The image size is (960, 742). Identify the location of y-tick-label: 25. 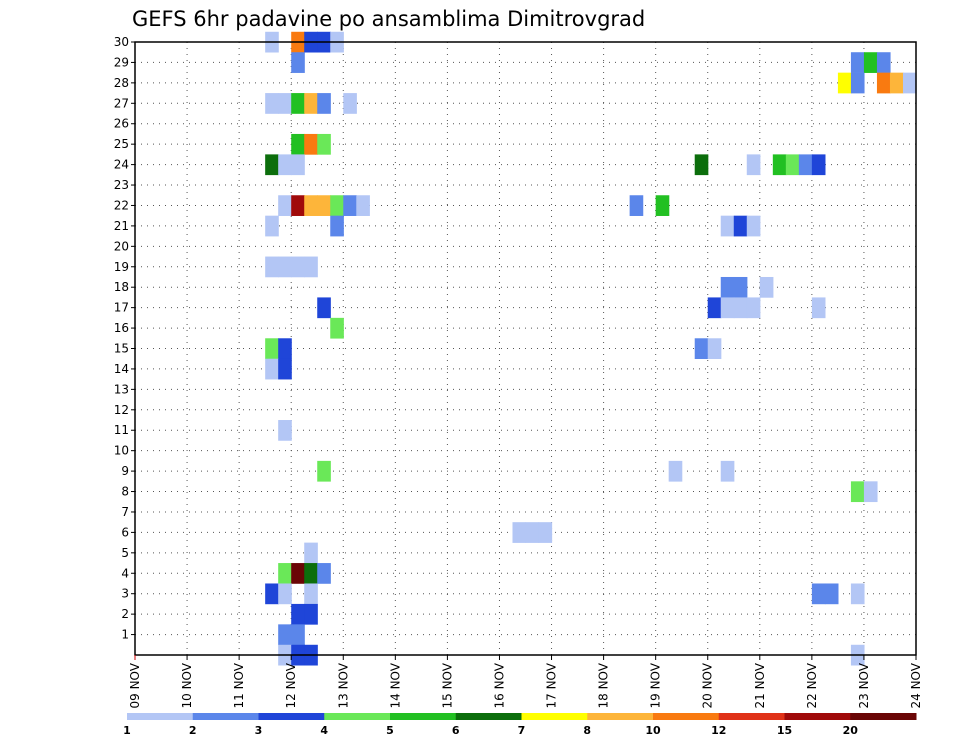
(121, 144).